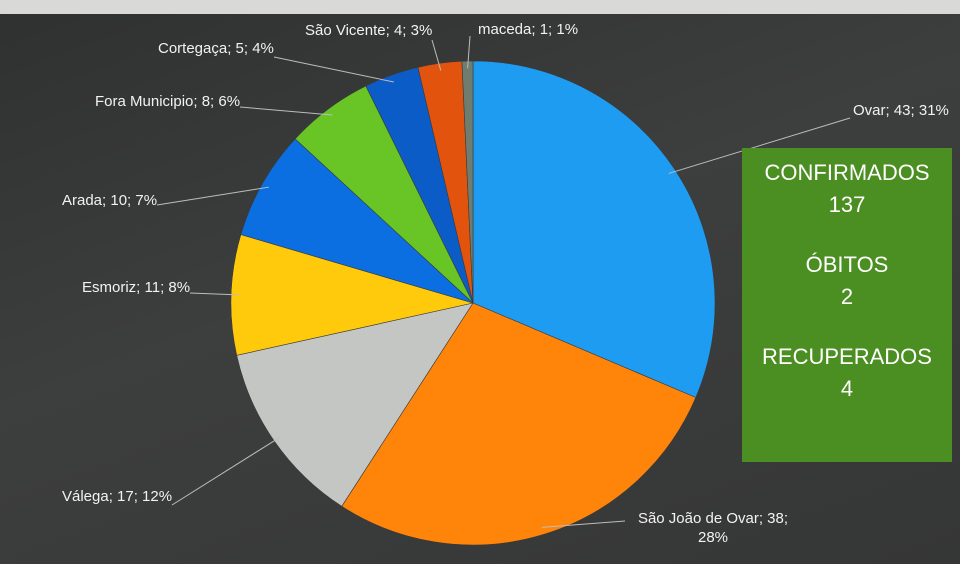 The image size is (960, 564). I want to click on stat-label: RECUPERADOS, so click(847, 356).